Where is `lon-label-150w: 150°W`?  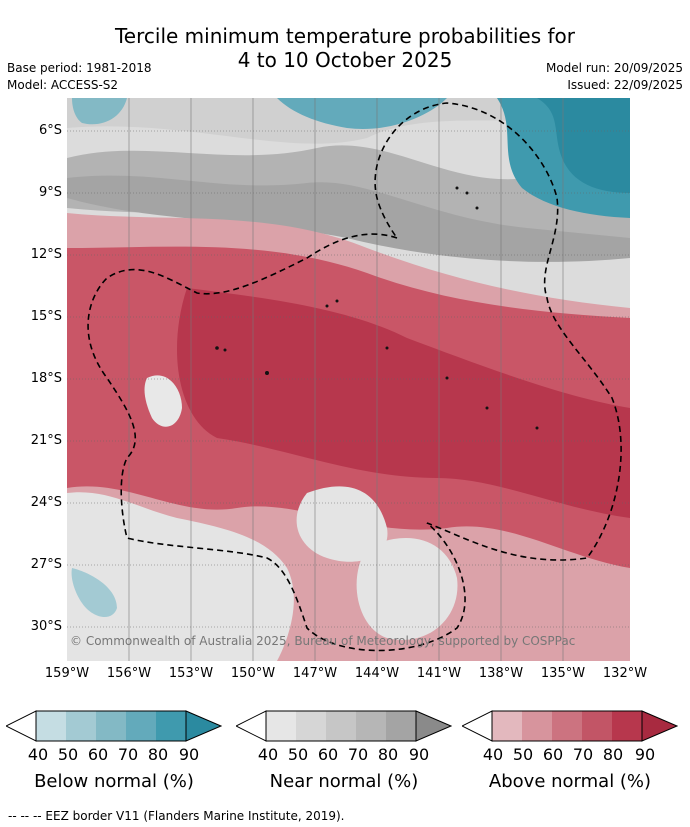
lon-label-150w: 150°W is located at coordinates (253, 673).